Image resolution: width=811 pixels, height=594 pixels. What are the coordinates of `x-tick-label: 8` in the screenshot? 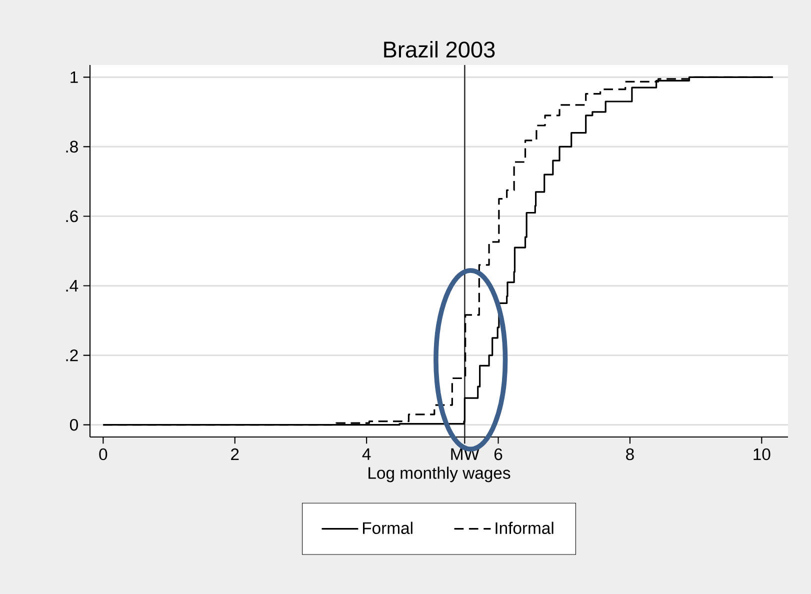 It's located at (630, 454).